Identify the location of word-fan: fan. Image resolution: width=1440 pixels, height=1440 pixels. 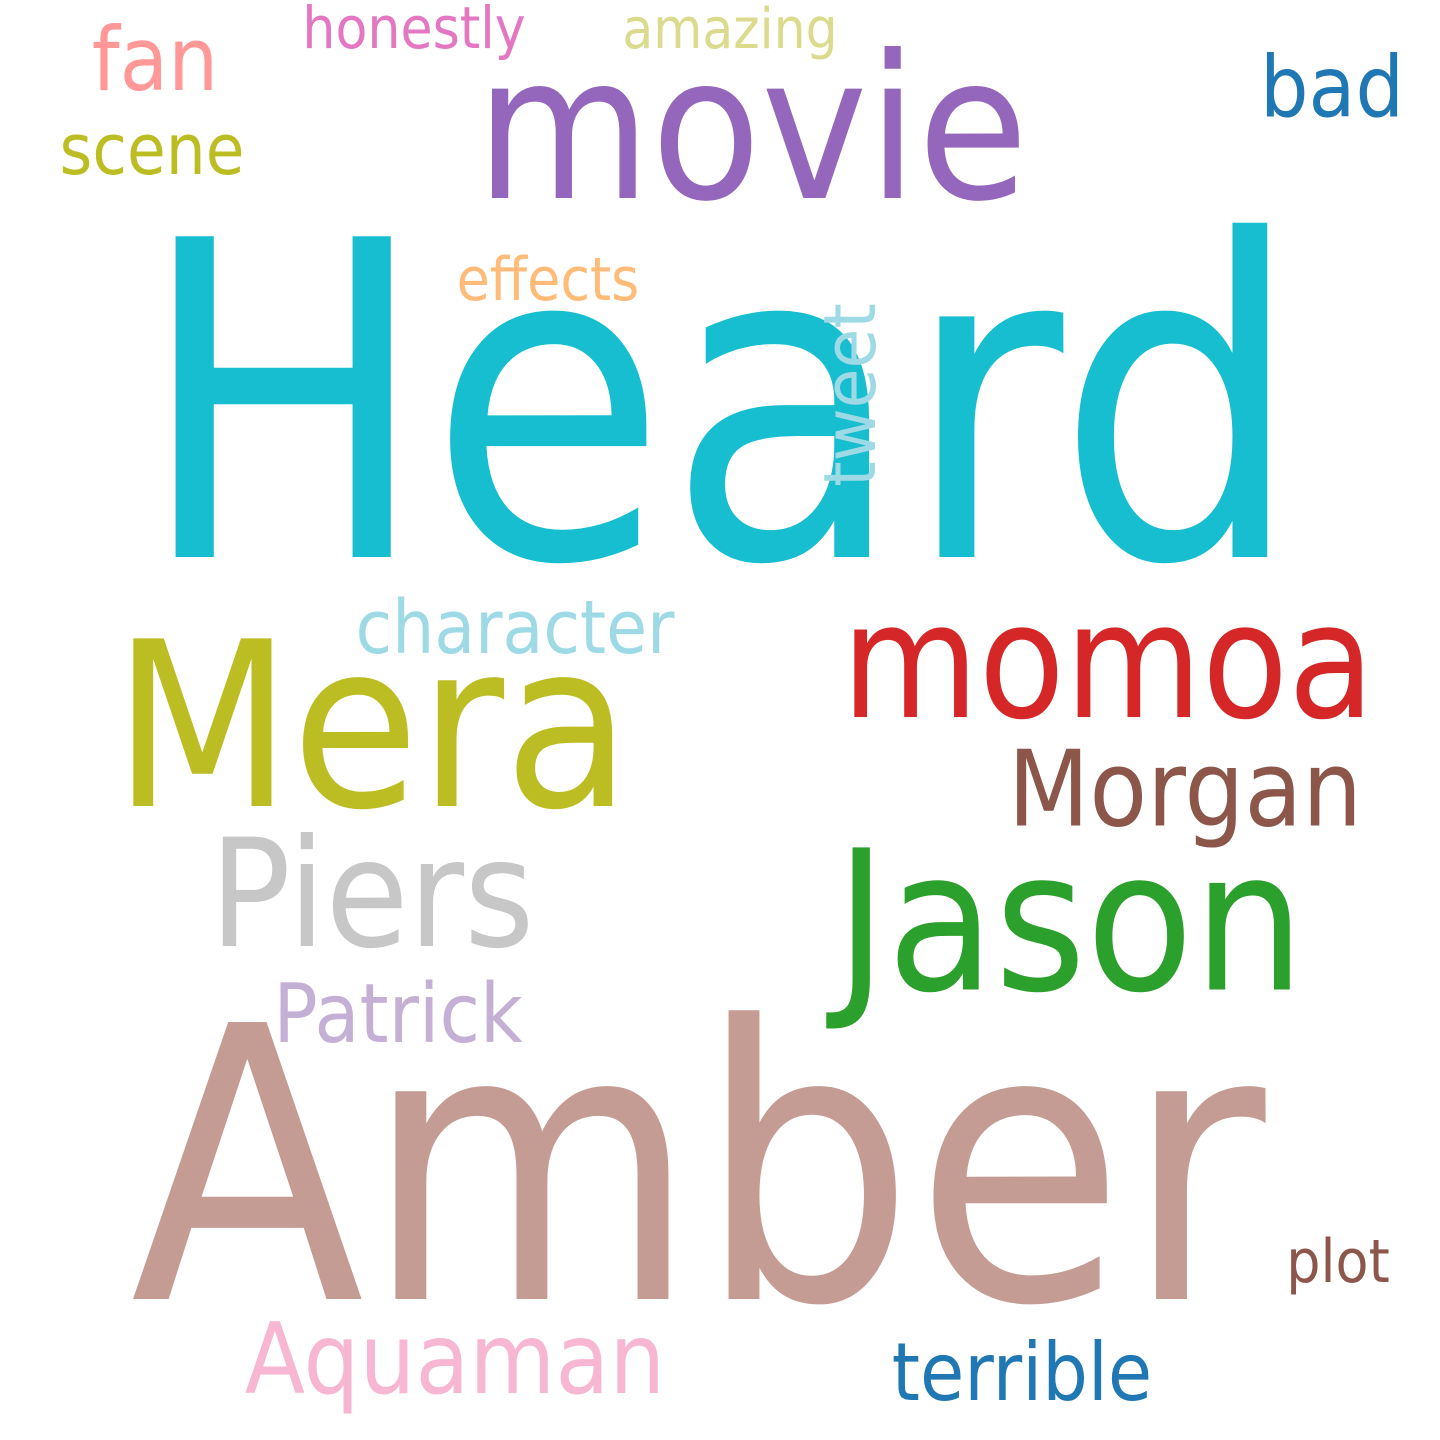
(155, 59).